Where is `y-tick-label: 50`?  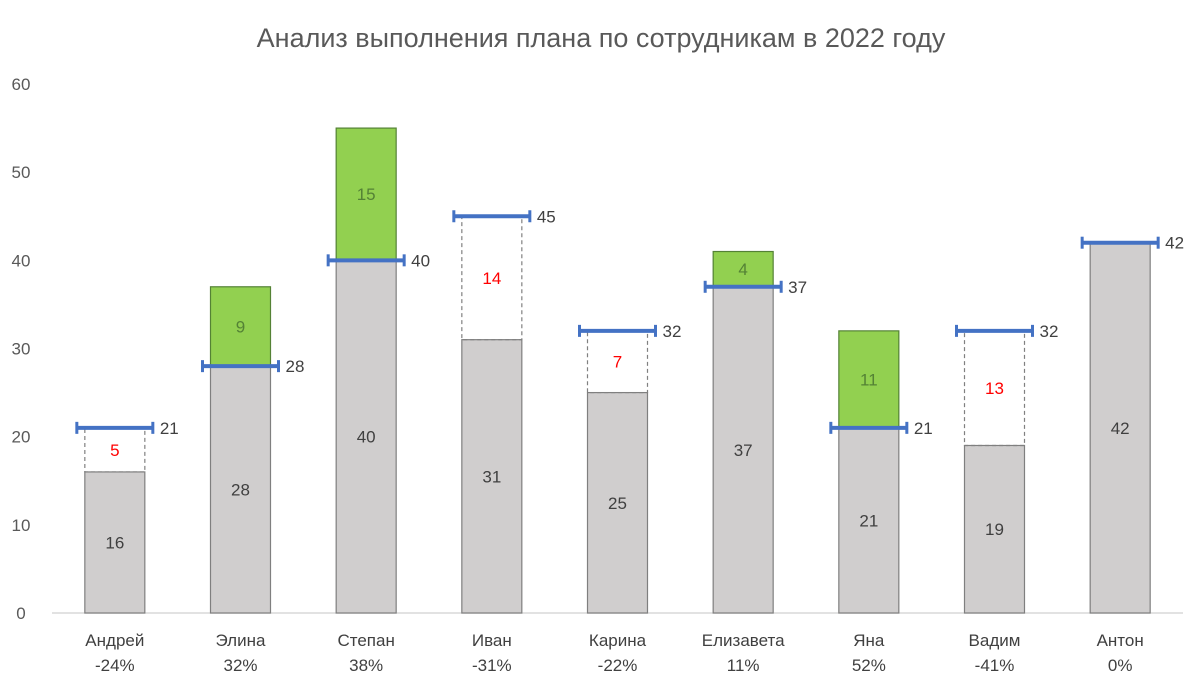 y-tick-label: 50 is located at coordinates (21, 172).